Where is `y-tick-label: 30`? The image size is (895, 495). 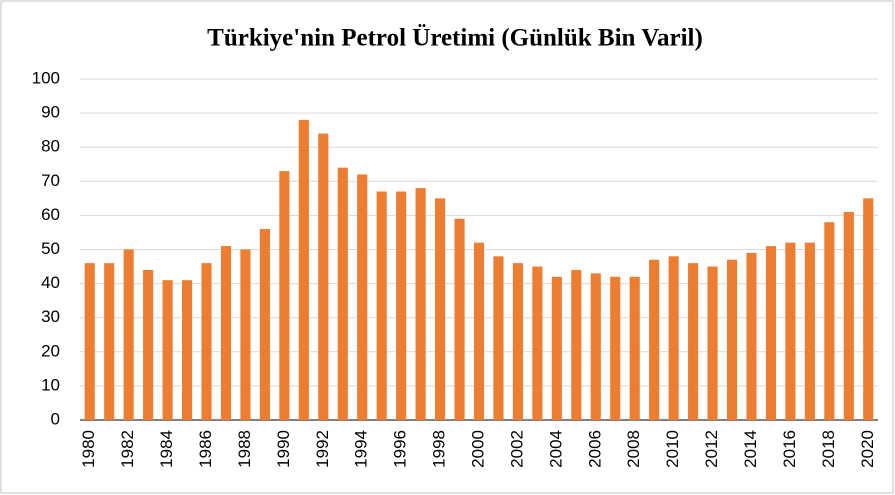 y-tick-label: 30 is located at coordinates (50, 316).